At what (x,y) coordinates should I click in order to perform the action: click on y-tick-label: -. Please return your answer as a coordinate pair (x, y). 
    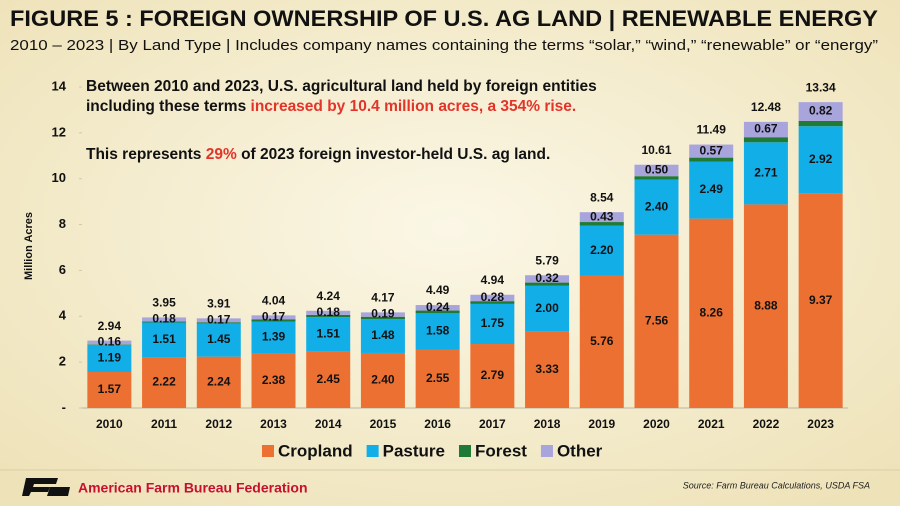
    Looking at the image, I should click on (64, 406).